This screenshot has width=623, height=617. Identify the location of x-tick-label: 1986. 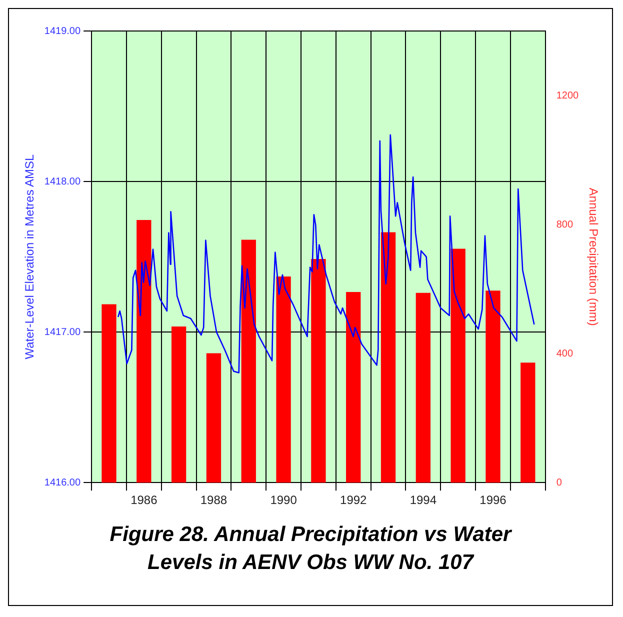
(144, 500).